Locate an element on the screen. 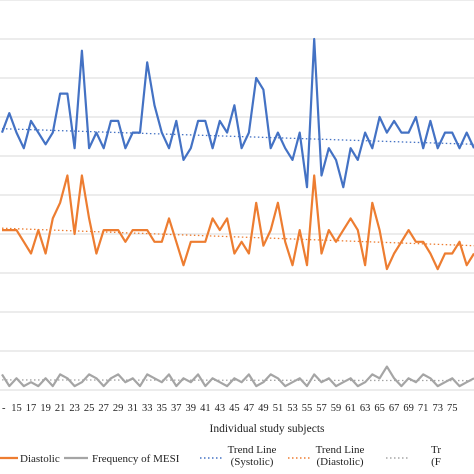 This screenshot has height=474, width=474. x-tick-label: 31 is located at coordinates (132, 408).